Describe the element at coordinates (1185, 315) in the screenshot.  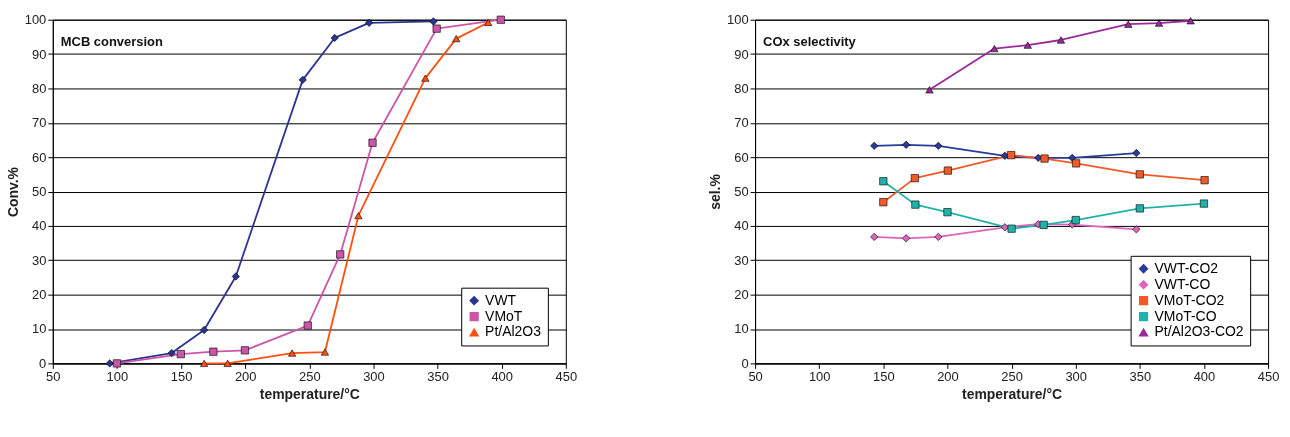
I see `legend-label: VMoT-CO` at that location.